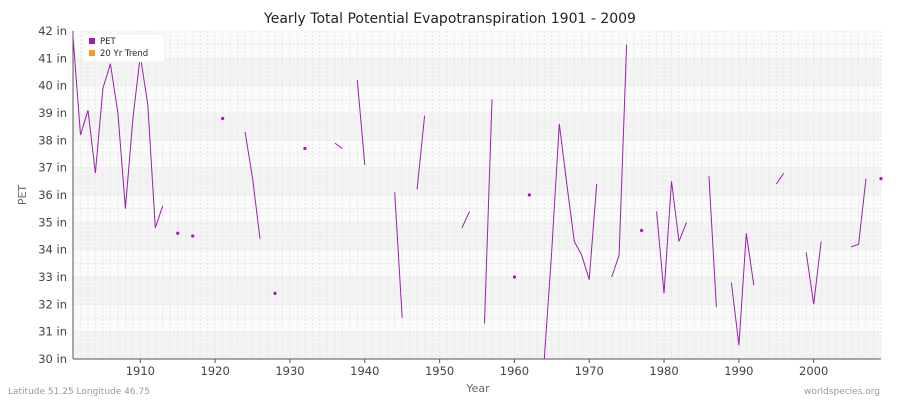 This screenshot has height=404, width=900. What do you see at coordinates (108, 42) in the screenshot?
I see `legend-label-pet: PET` at bounding box center [108, 42].